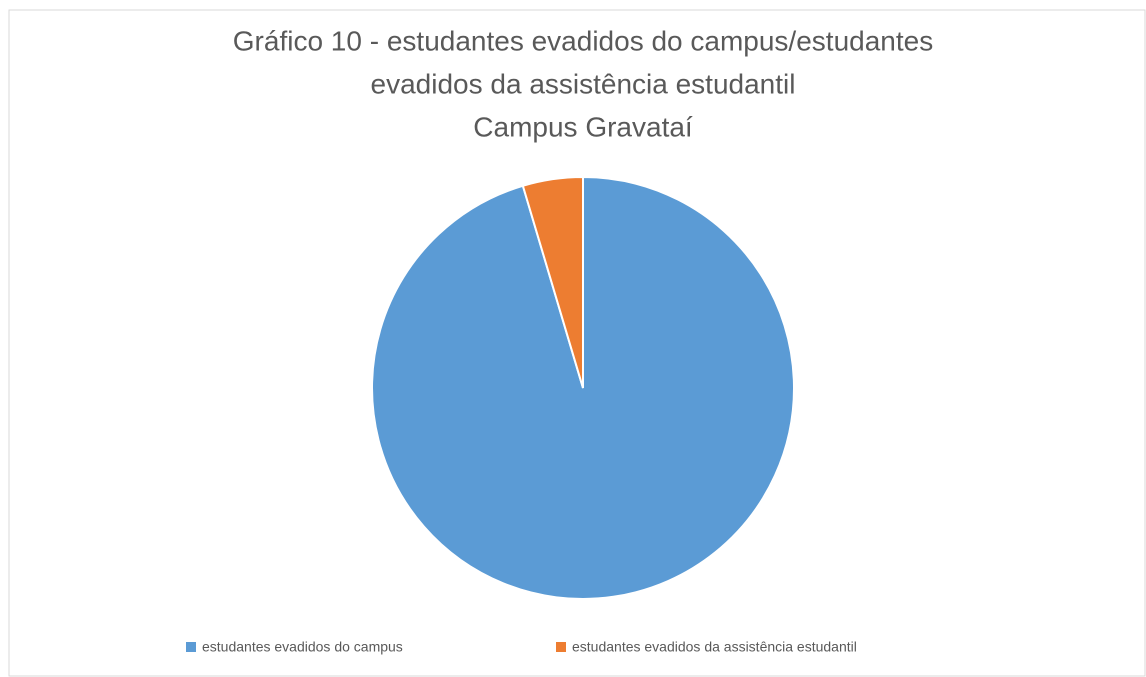 The width and height of the screenshot is (1146, 677). What do you see at coordinates (583, 83) in the screenshot?
I see `chart-title: evadidos da assistência estudantil` at bounding box center [583, 83].